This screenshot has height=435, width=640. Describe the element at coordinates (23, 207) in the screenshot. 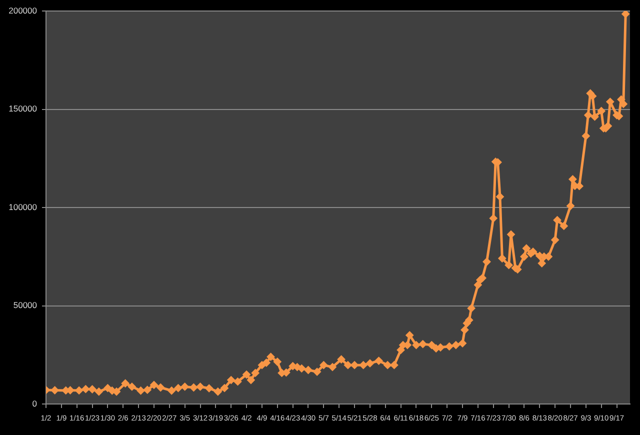

I see `y-tick-label: 100000` at that location.